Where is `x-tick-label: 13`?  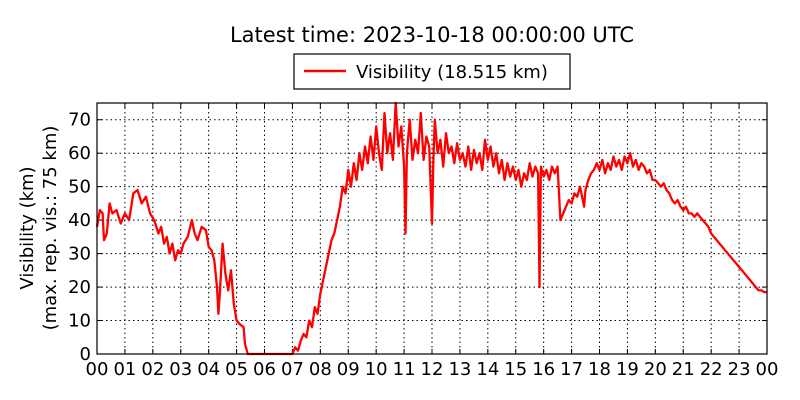 x-tick-label: 13 is located at coordinates (459, 369).